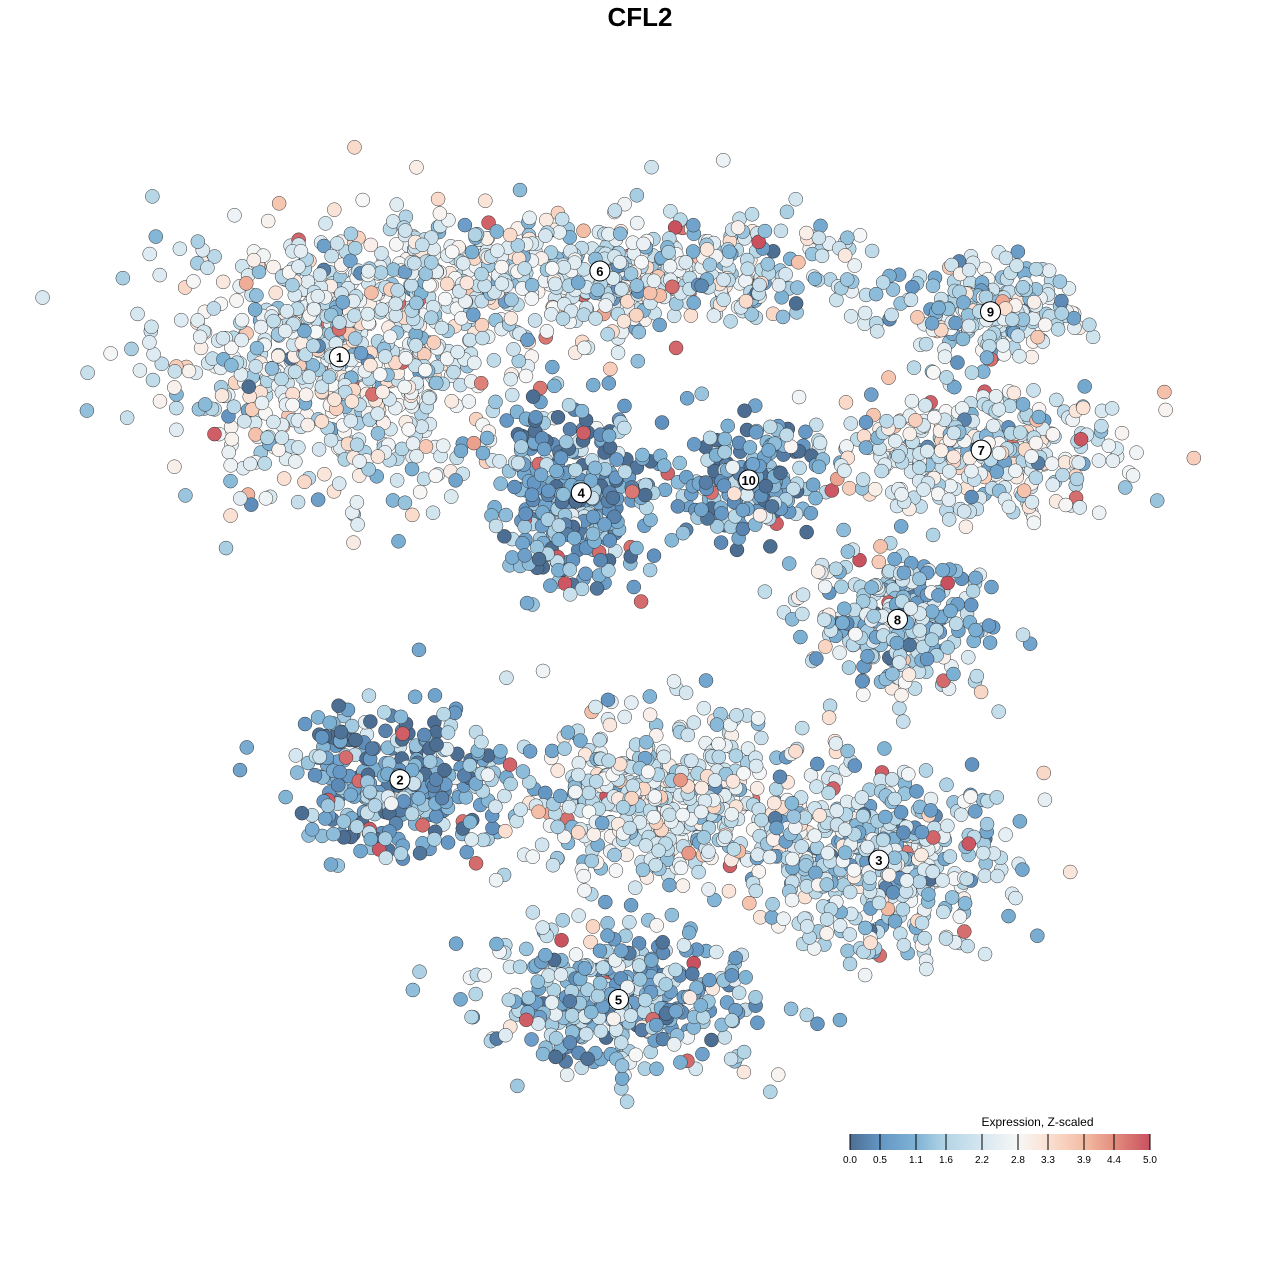  I want to click on legend-tick-label: 2.2, so click(982, 1160).